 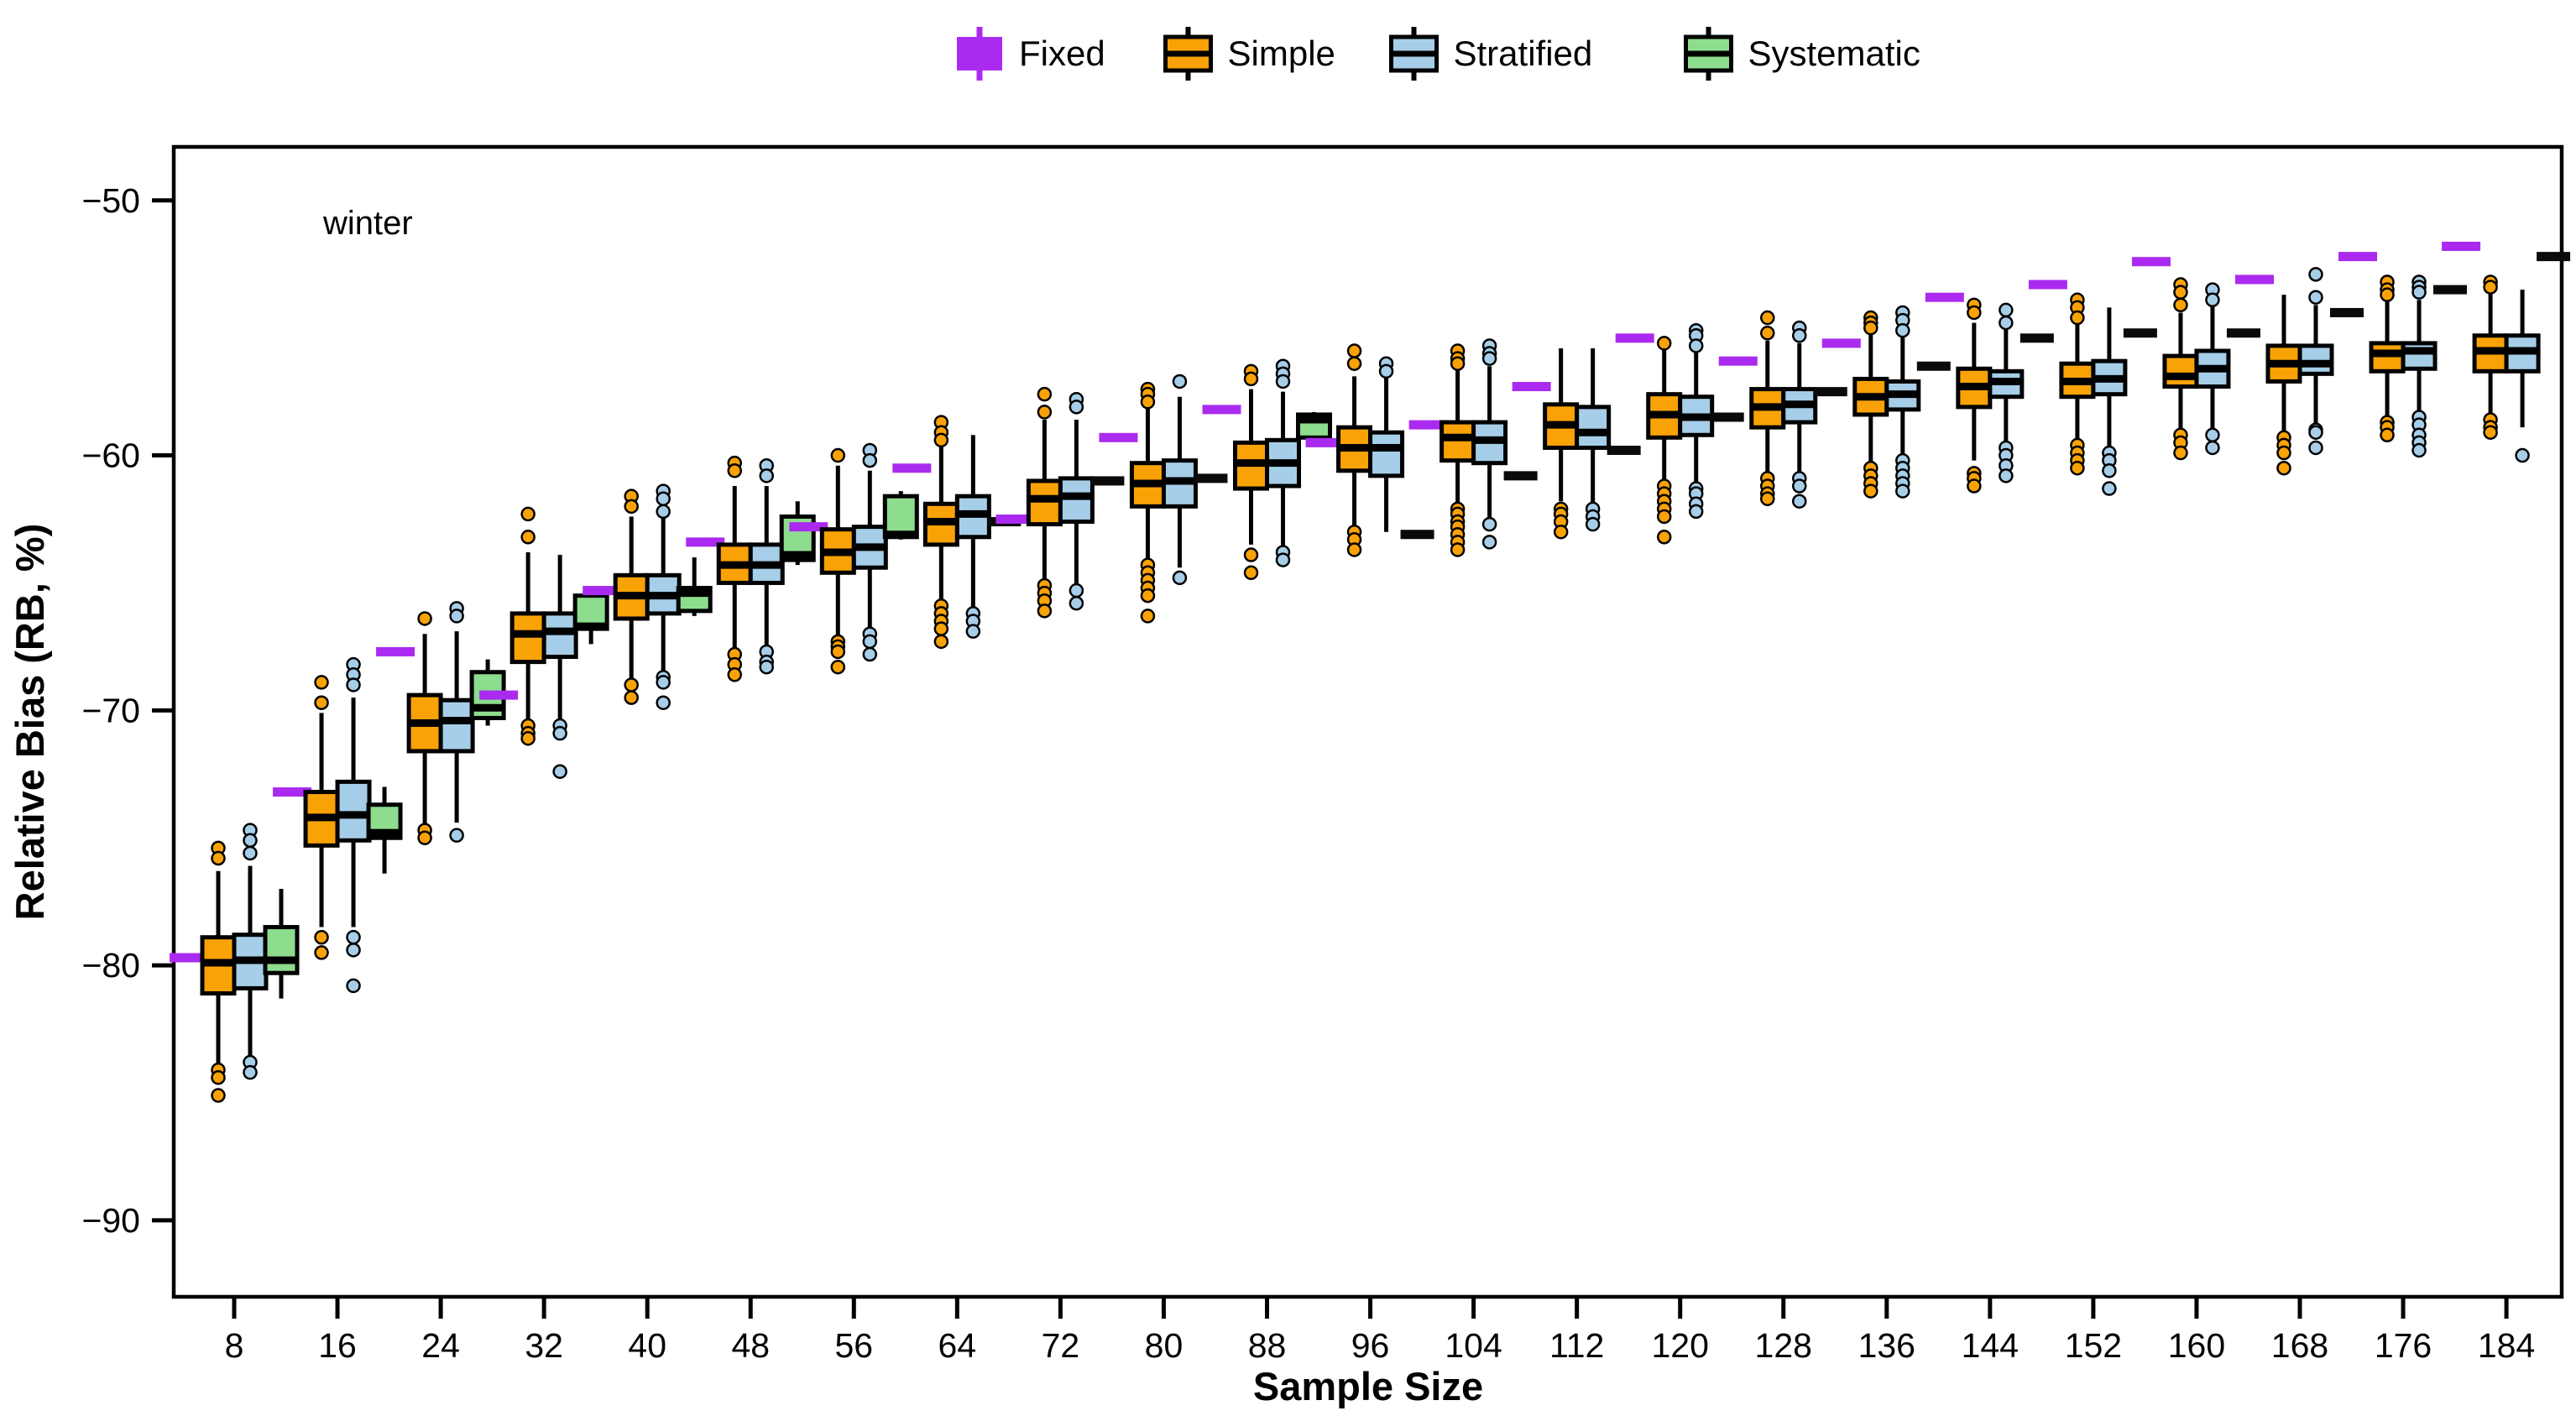 What do you see at coordinates (281, 950) in the screenshot?
I see `systematic-box` at bounding box center [281, 950].